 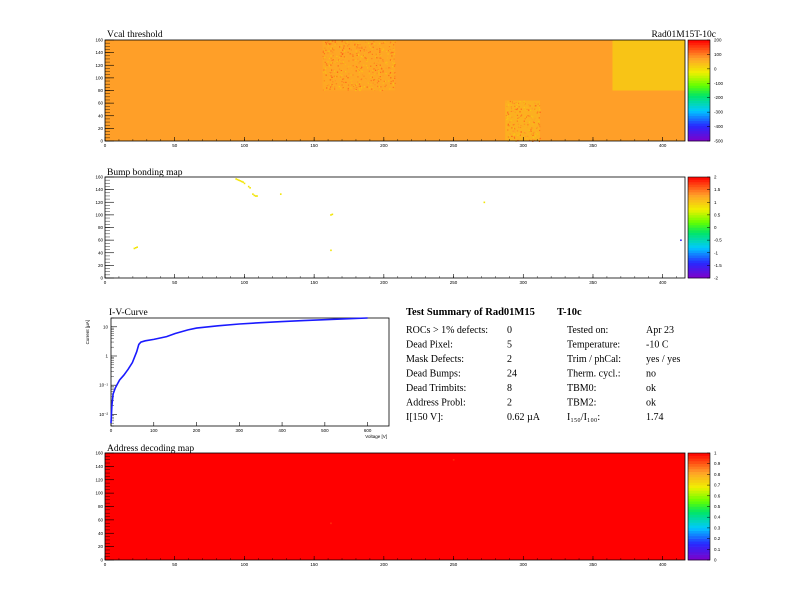 I want to click on summary-label: Temperature:, so click(x=593, y=345).